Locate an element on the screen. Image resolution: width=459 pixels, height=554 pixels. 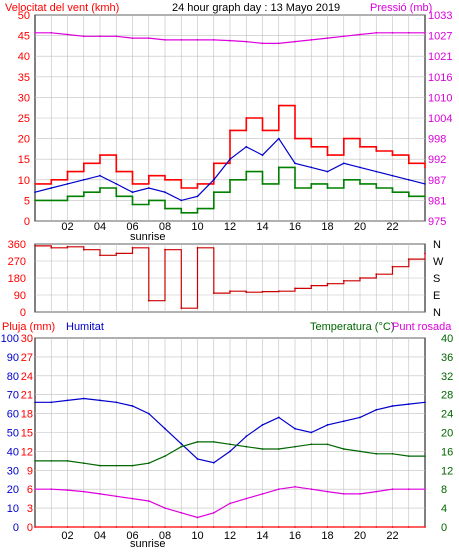
y-tick-label: 60 is located at coordinates (13, 415).